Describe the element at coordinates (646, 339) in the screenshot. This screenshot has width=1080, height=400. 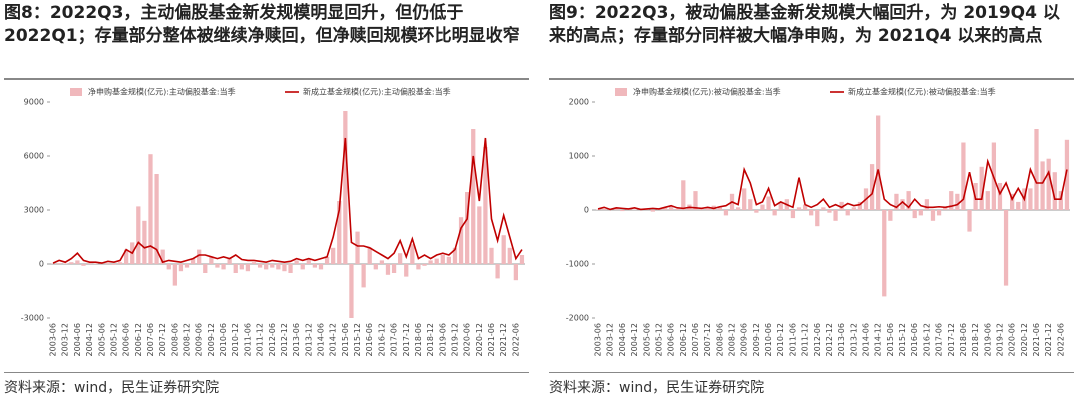
I see `x-tick-label: 2005-06` at that location.